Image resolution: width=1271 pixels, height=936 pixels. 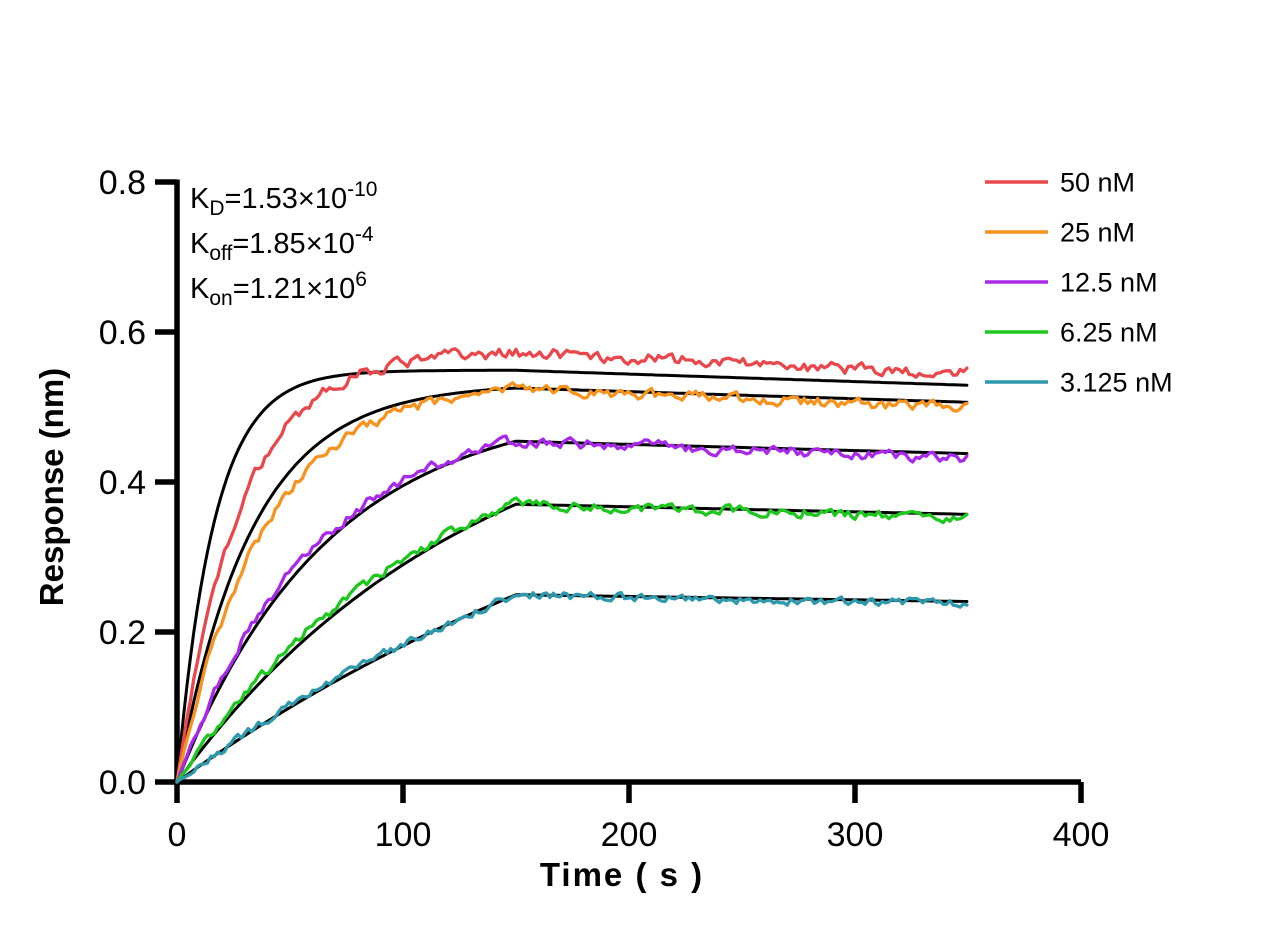 What do you see at coordinates (122, 483) in the screenshot?
I see `y-tick-label: 0.4` at bounding box center [122, 483].